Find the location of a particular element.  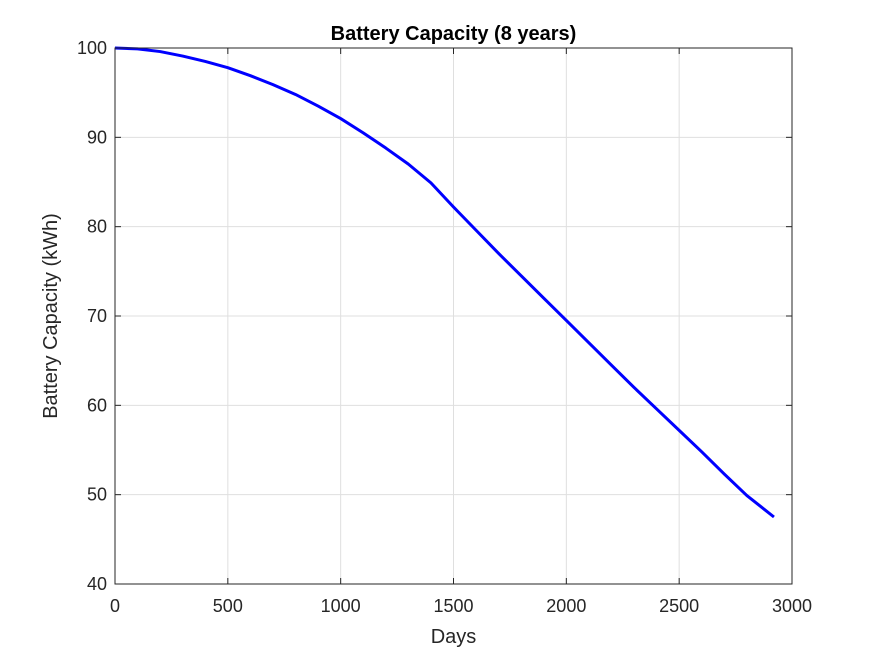

y-tick-label: 80 is located at coordinates (97, 227).